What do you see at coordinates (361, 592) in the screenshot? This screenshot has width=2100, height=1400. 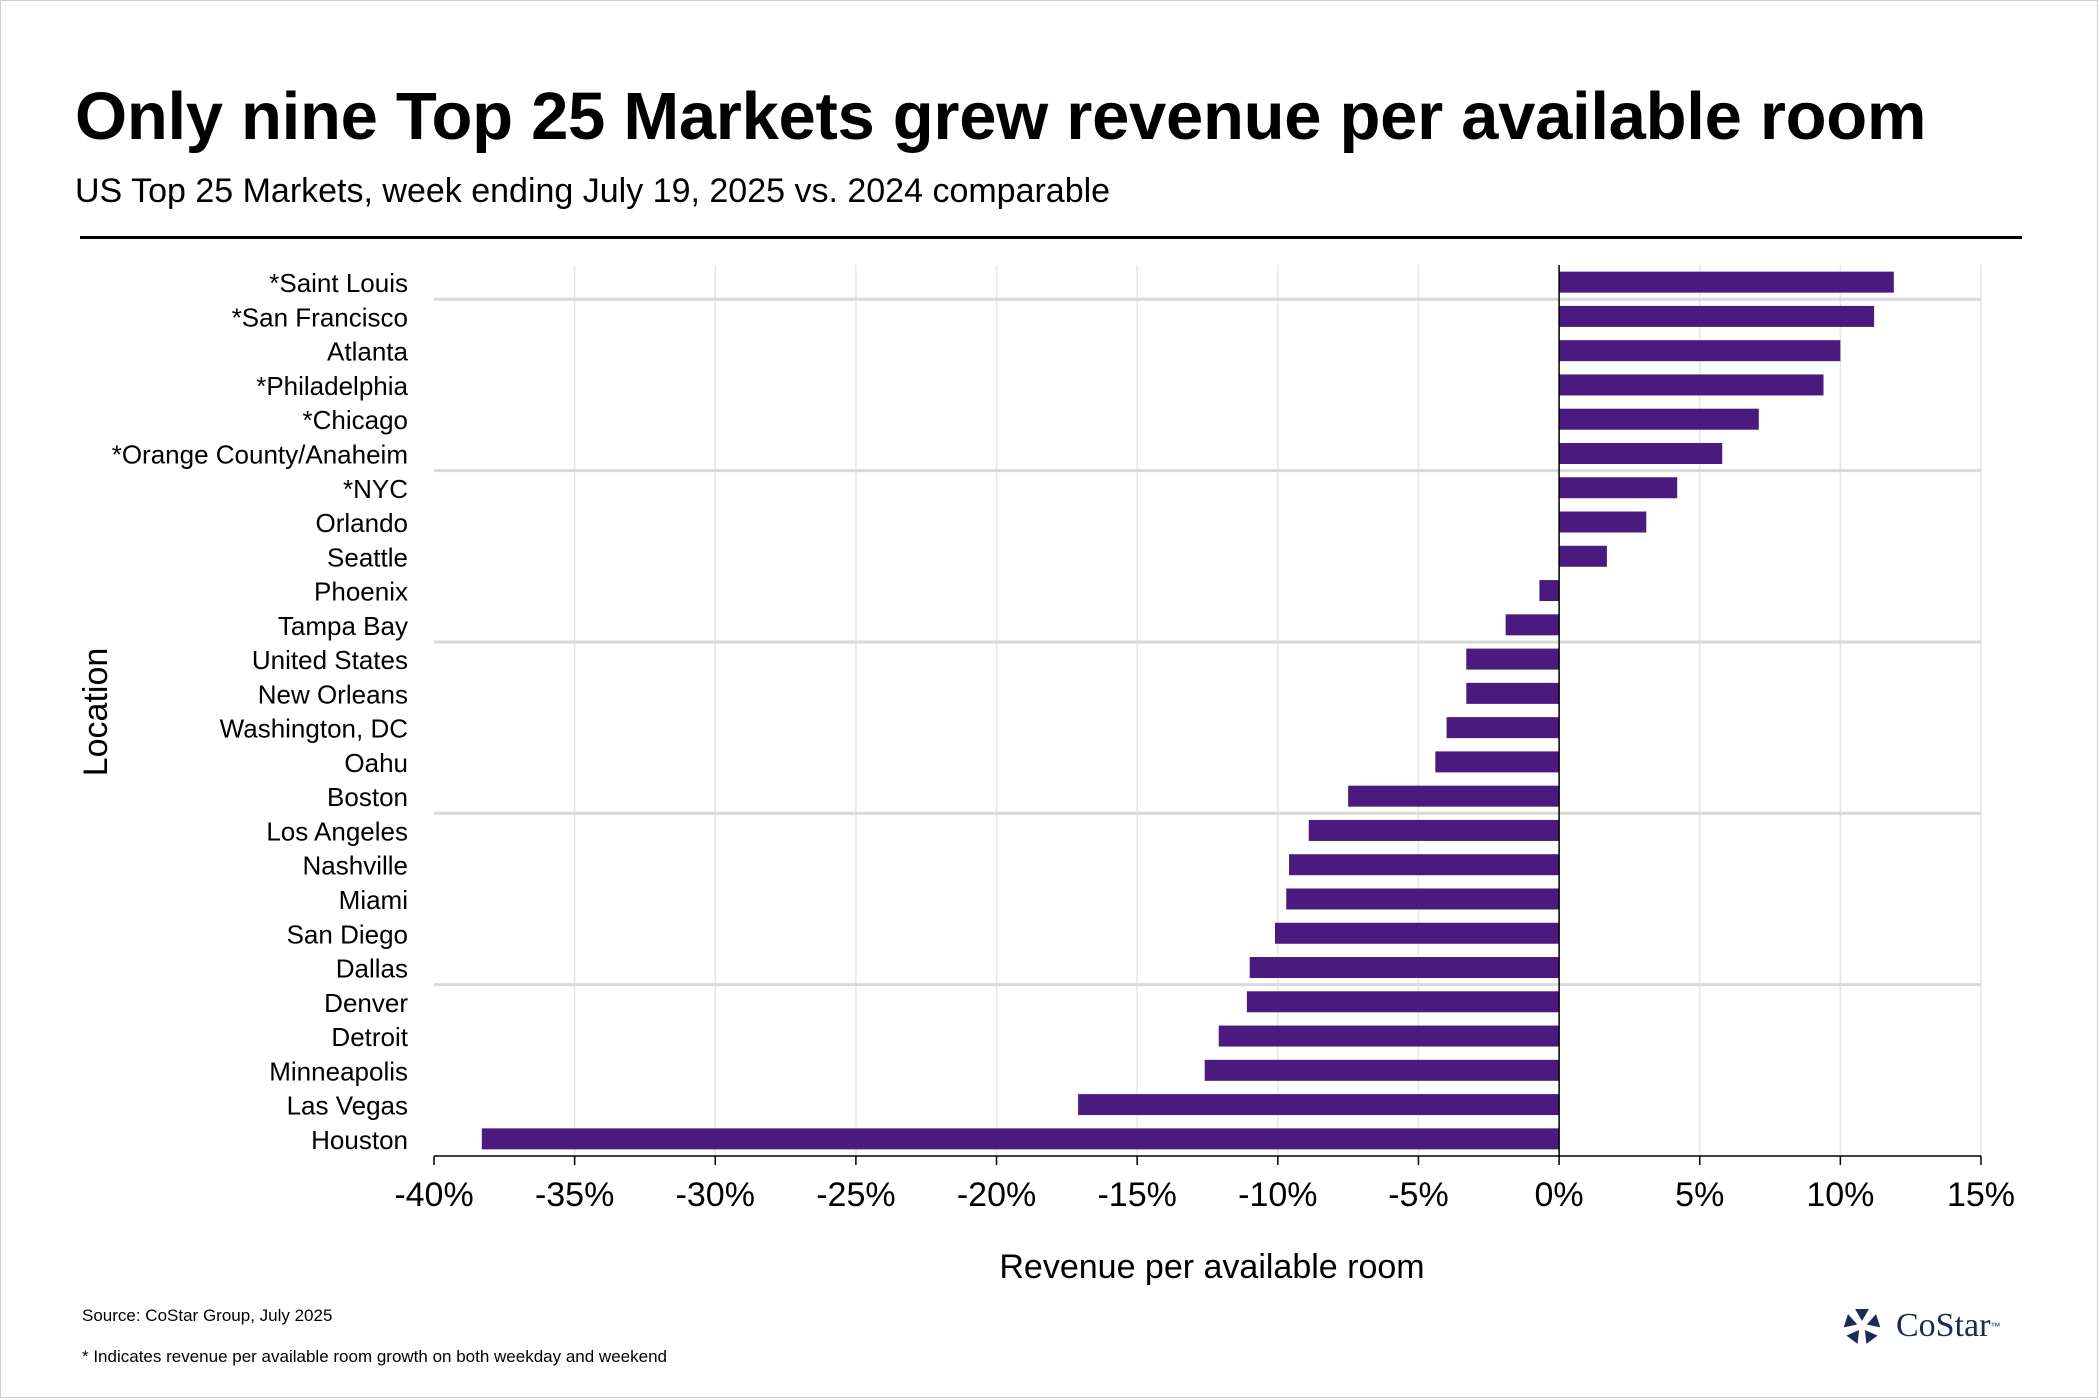 I see `category-label: Phoenix` at bounding box center [361, 592].